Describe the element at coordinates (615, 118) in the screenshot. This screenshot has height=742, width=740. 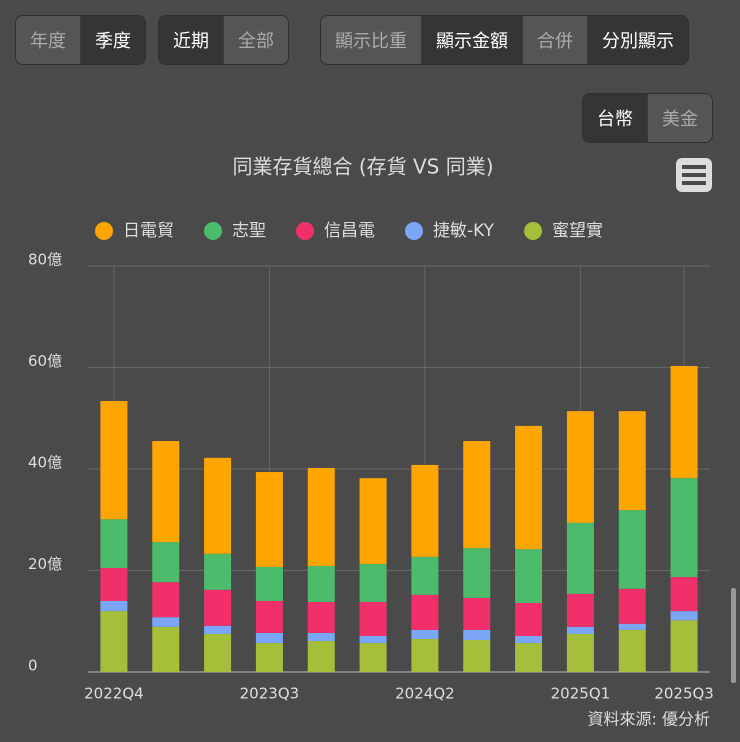
I see `toggle-button: 台幣` at that location.